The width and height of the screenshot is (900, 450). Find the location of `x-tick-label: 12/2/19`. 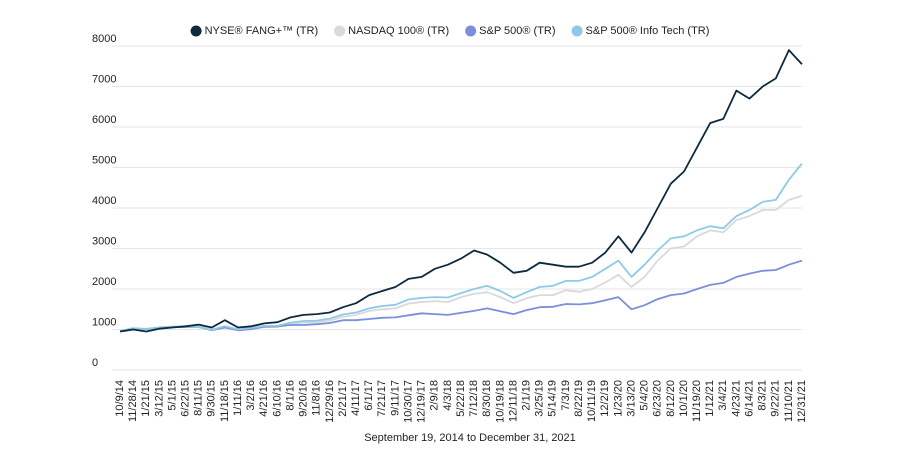

x-tick-label: 12/2/19 is located at coordinates (605, 398).